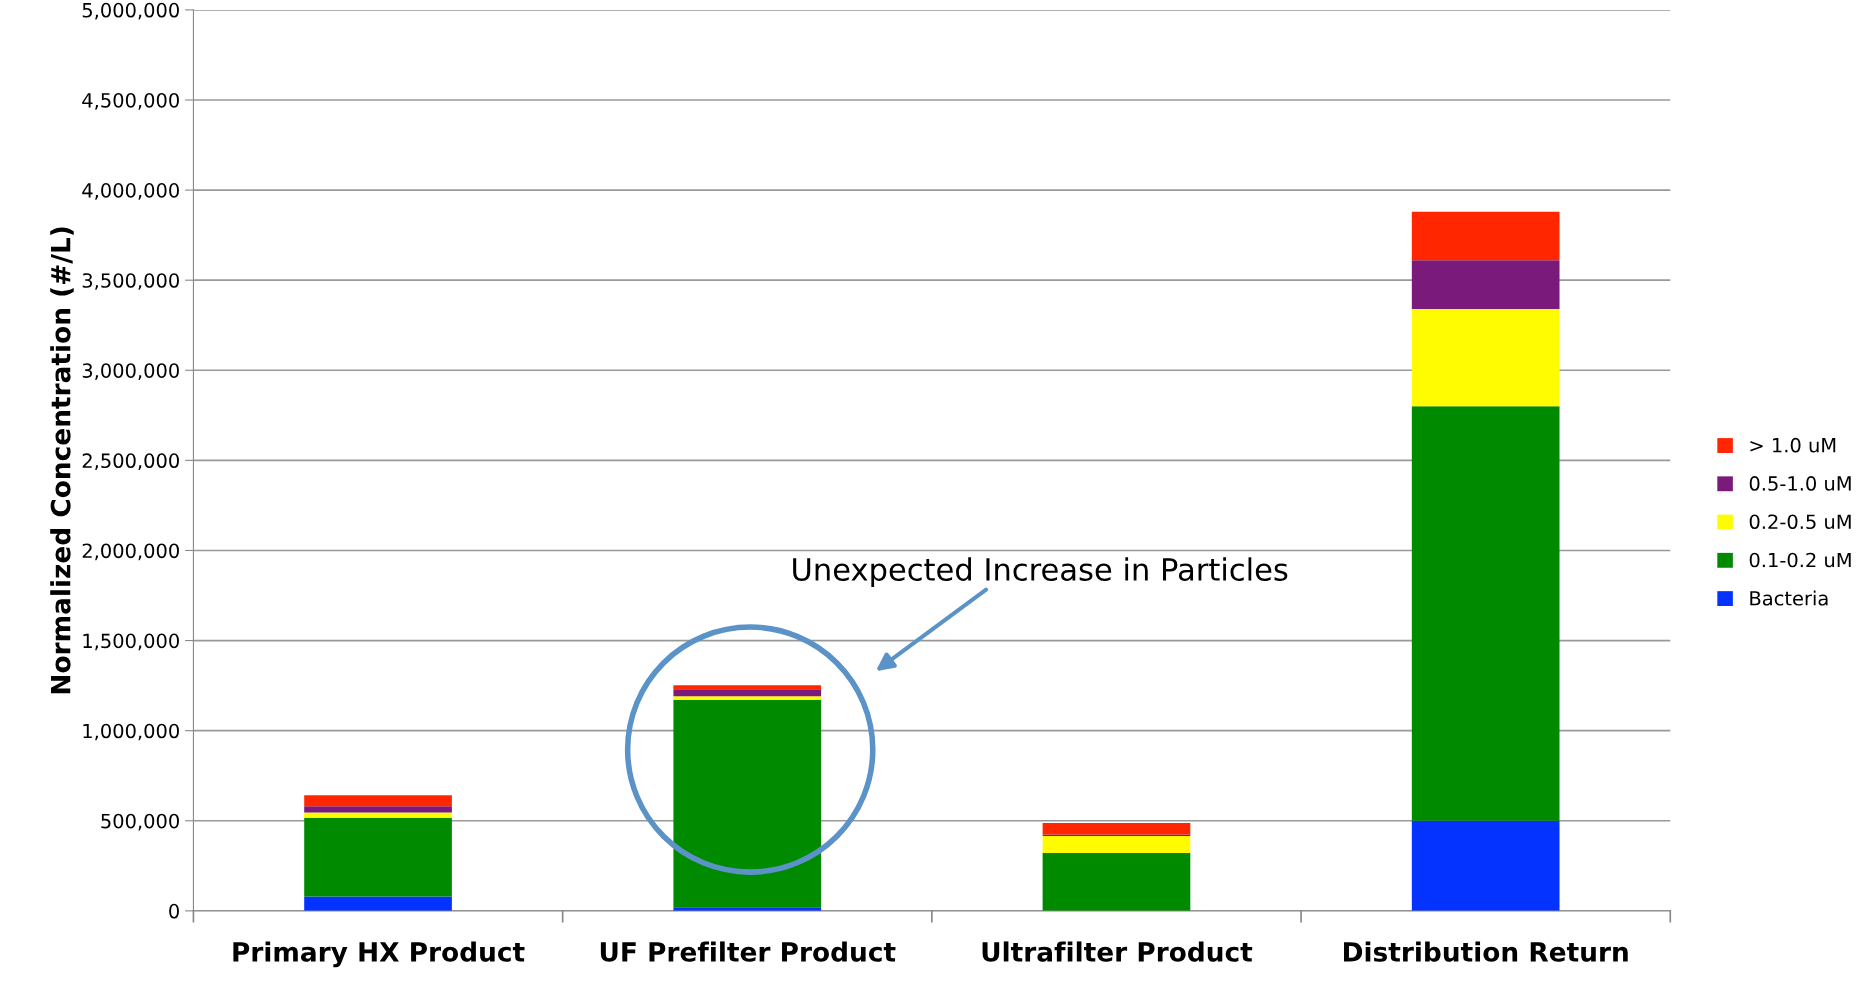 The height and width of the screenshot is (989, 1860). I want to click on legend-label: 0.5-1.0 uM, so click(1800, 483).